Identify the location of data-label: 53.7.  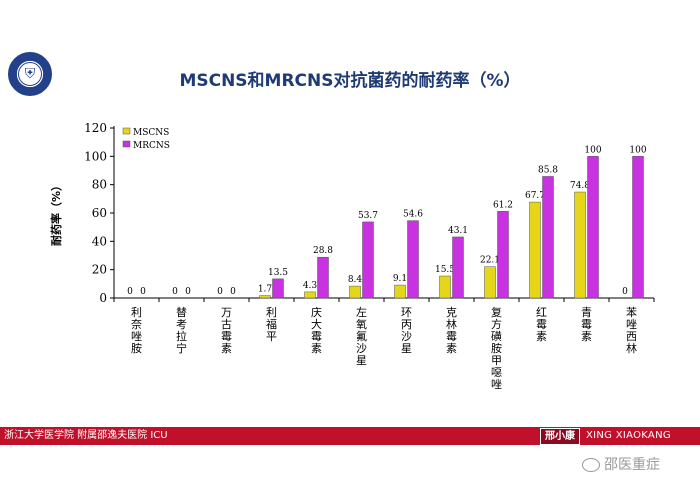
(368, 216).